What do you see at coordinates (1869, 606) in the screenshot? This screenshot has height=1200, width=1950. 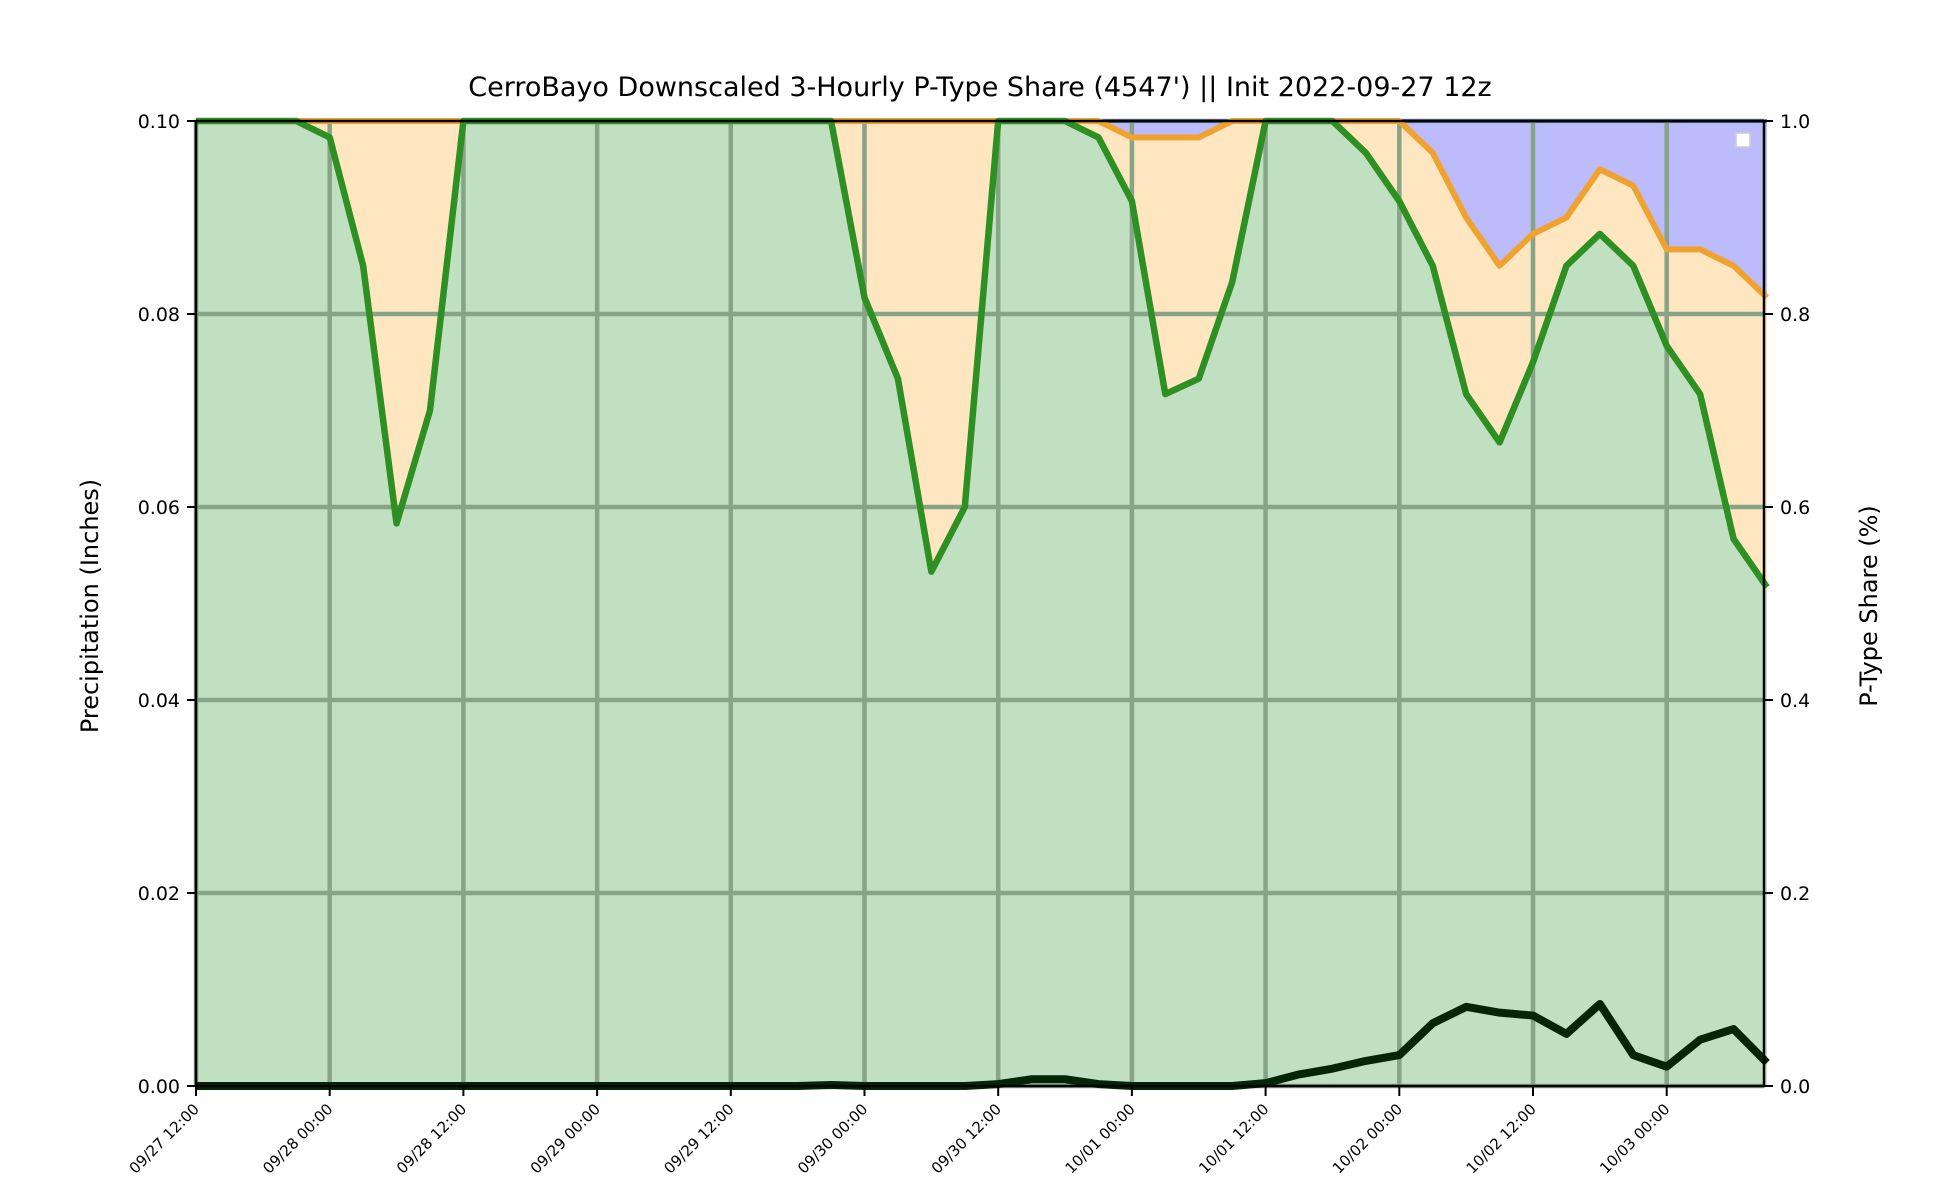 I see `y-axis-label-right: P-Type Share (%)` at bounding box center [1869, 606].